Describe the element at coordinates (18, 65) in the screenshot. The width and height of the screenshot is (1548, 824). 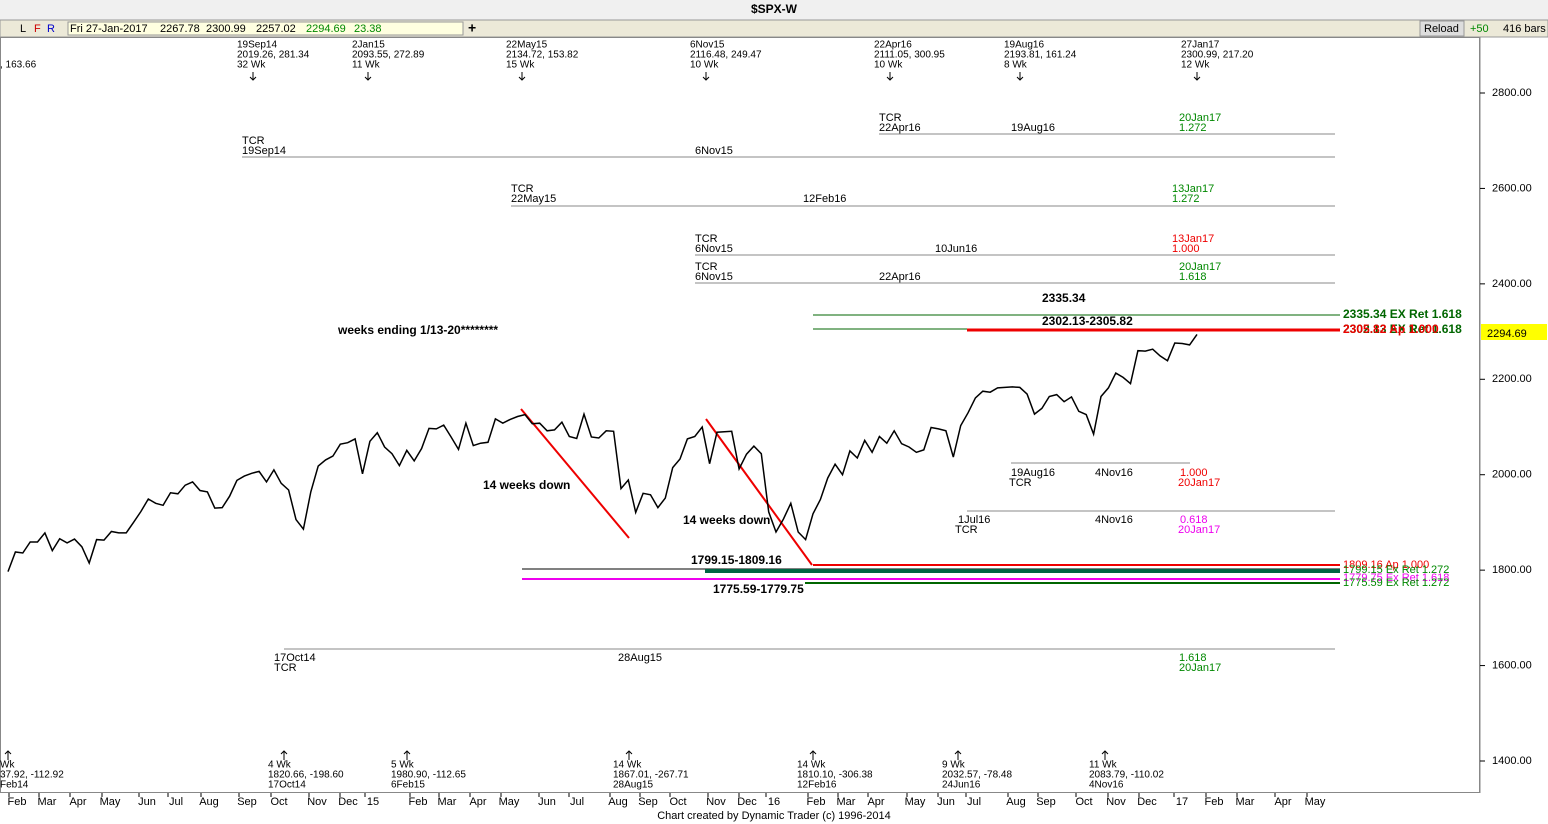
I see `swing-label: , 163.66` at that location.